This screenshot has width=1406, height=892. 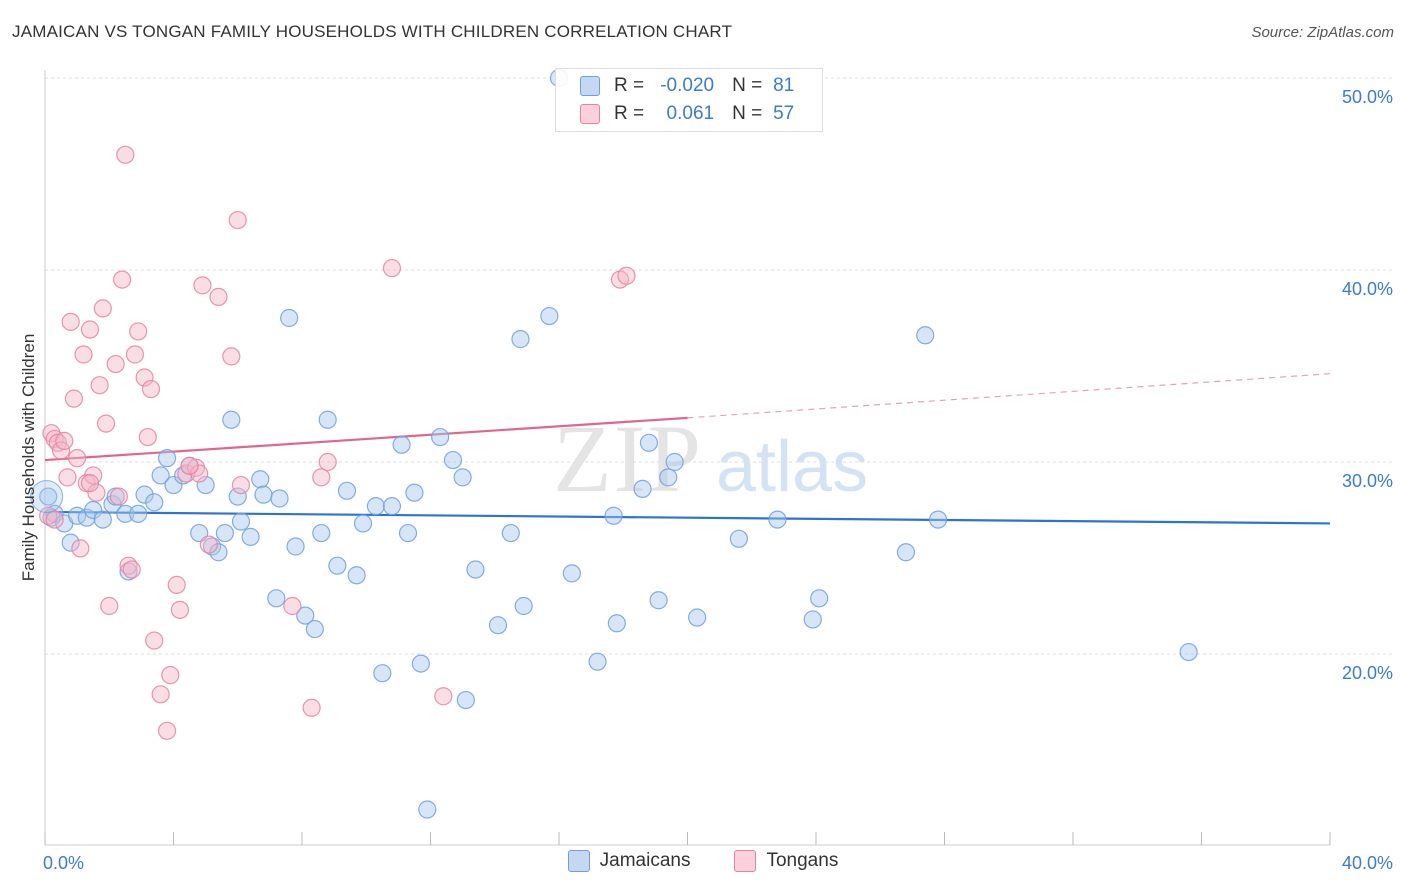 I want to click on x-tick-label: 0.0%, so click(x=63, y=863).